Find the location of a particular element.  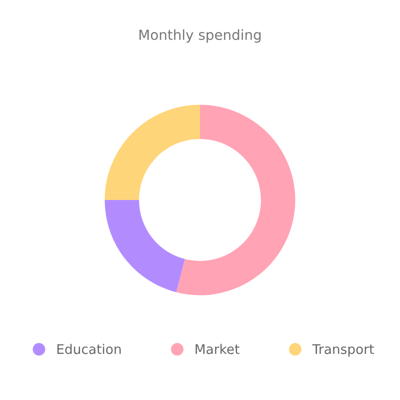

legend-label: Transport is located at coordinates (343, 350).